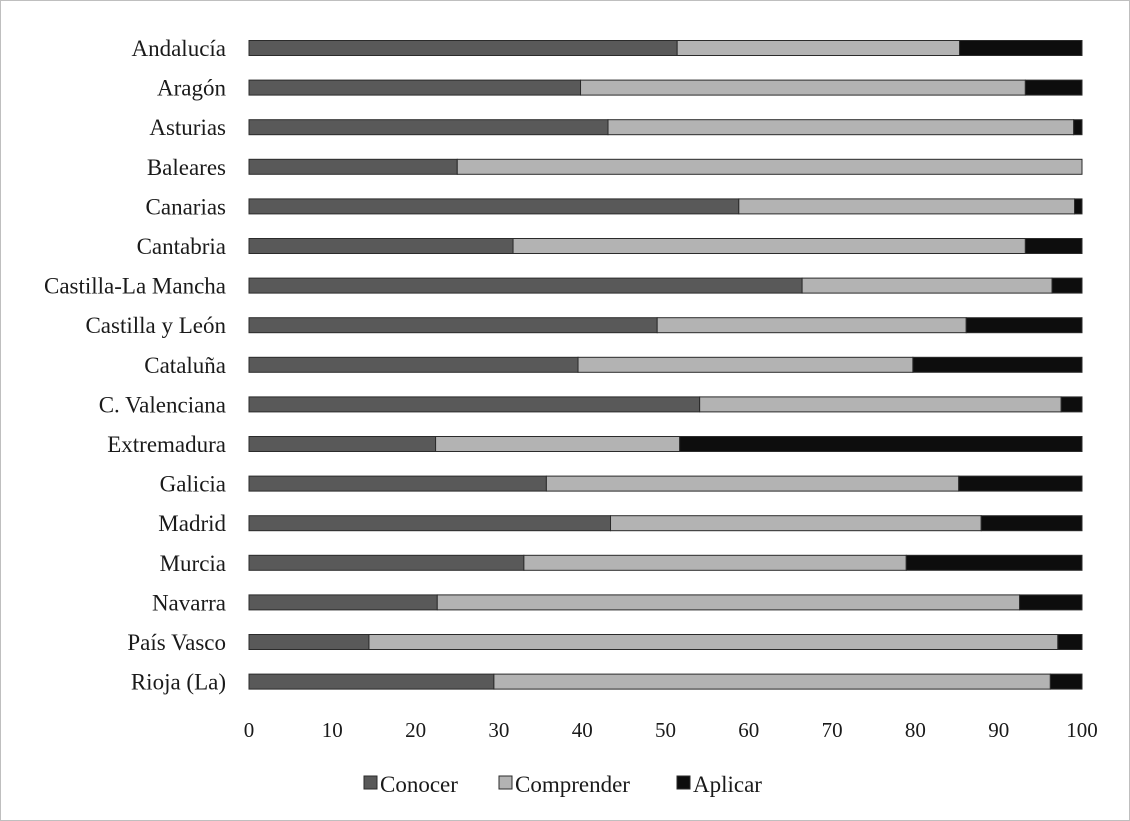  What do you see at coordinates (186, 206) in the screenshot?
I see `category-label: Canarias` at bounding box center [186, 206].